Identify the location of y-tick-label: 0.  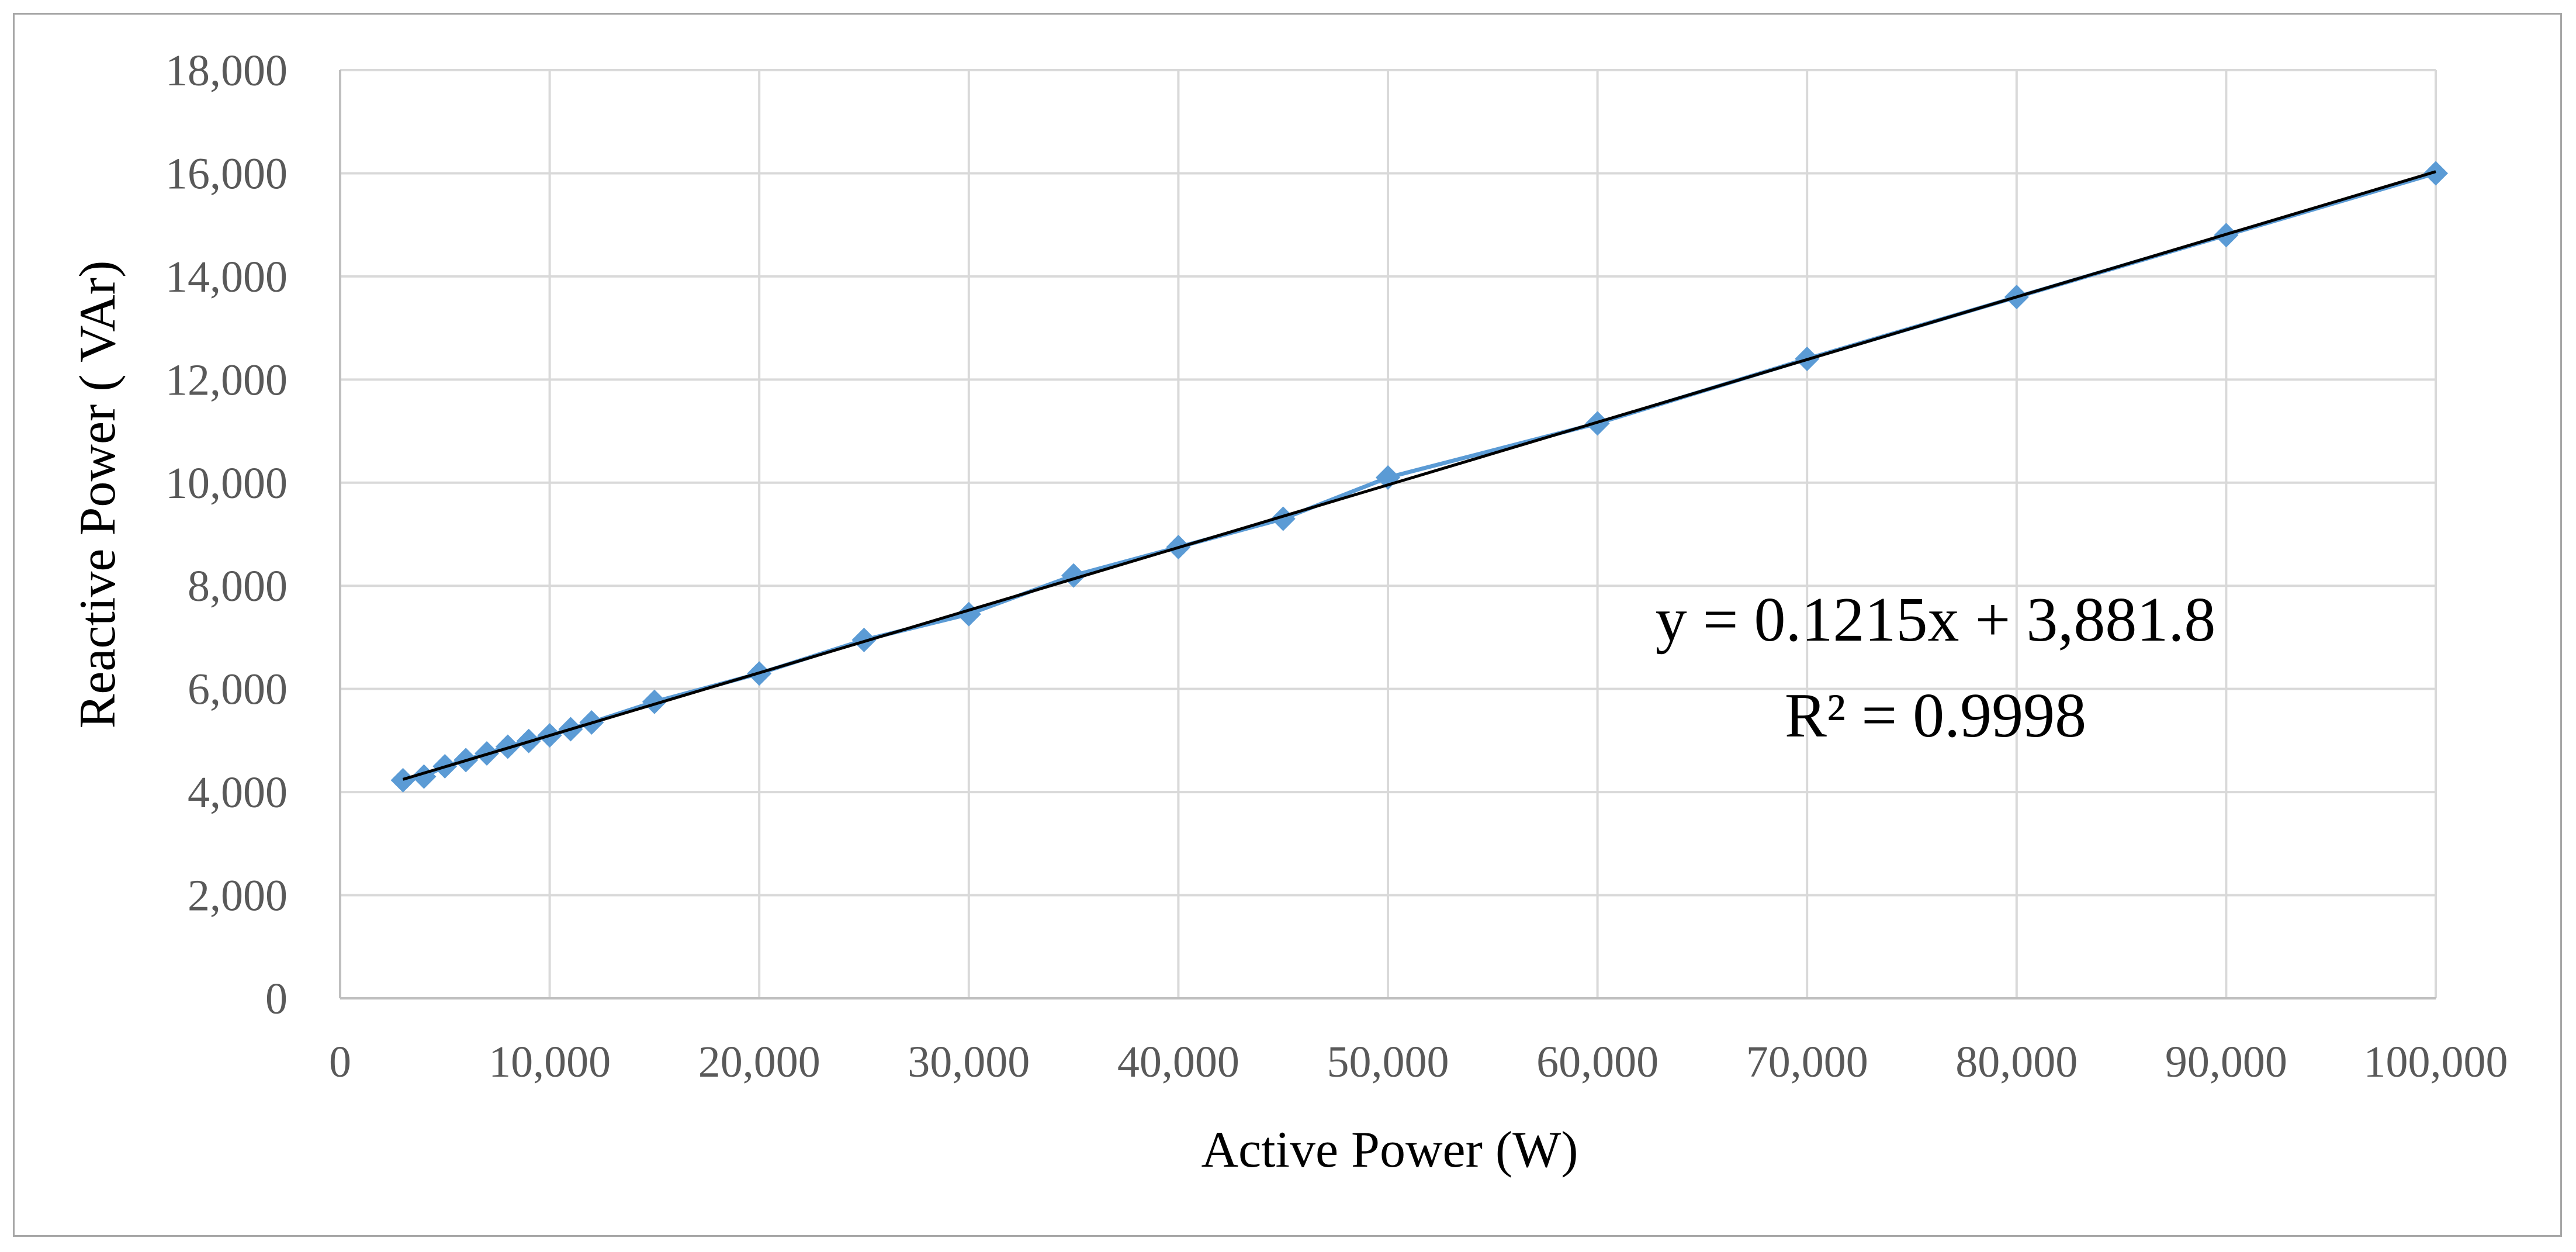
(276, 999).